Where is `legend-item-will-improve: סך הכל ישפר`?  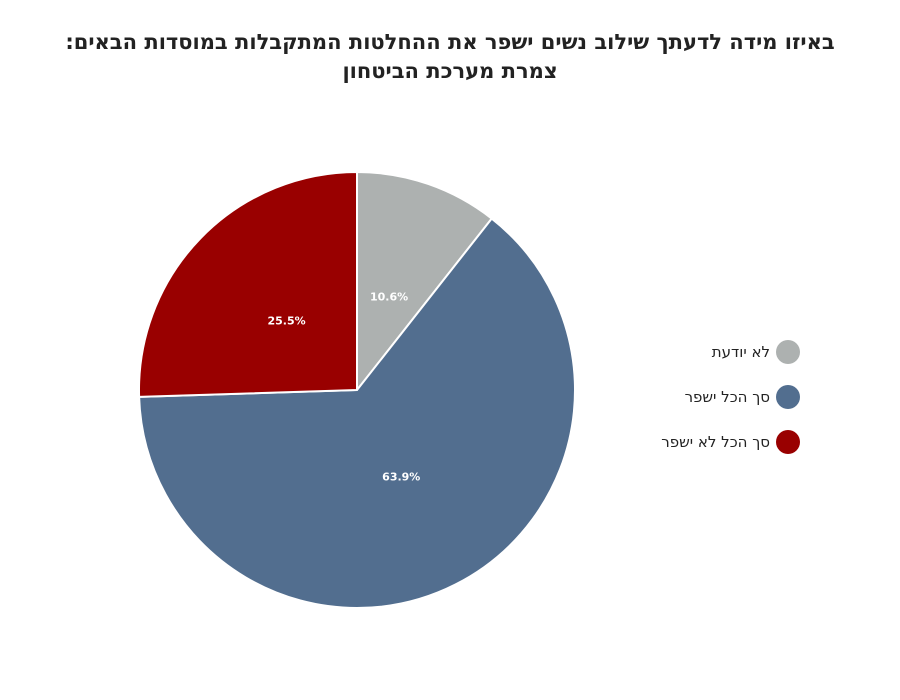
legend-item-will-improve: סך הכל ישפר is located at coordinates (700, 396).